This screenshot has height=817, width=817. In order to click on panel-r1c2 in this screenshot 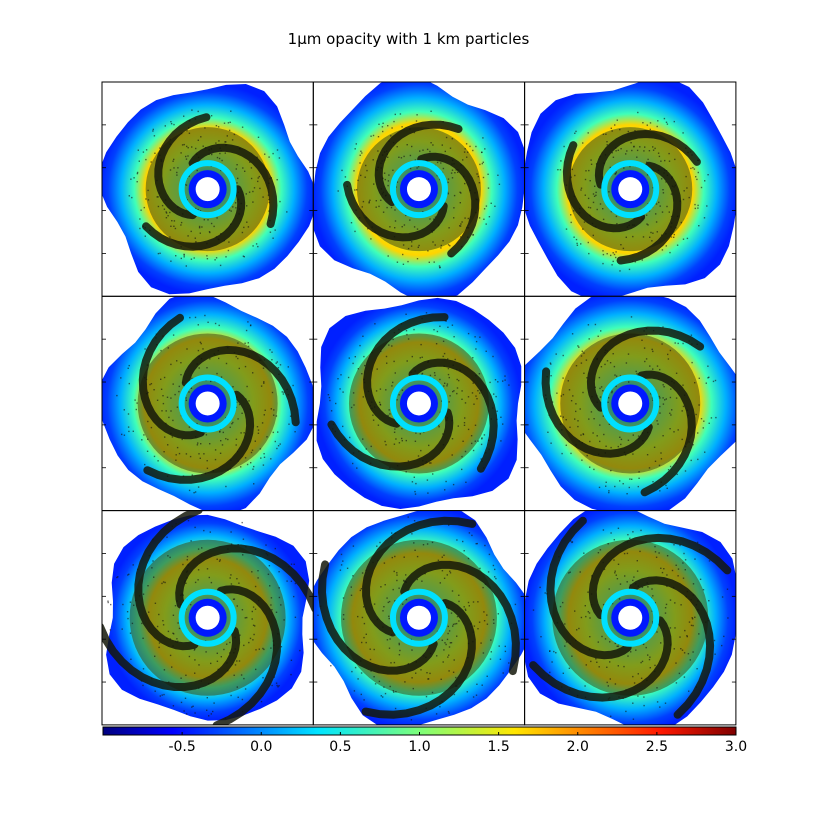, I will do `click(419, 189)`.